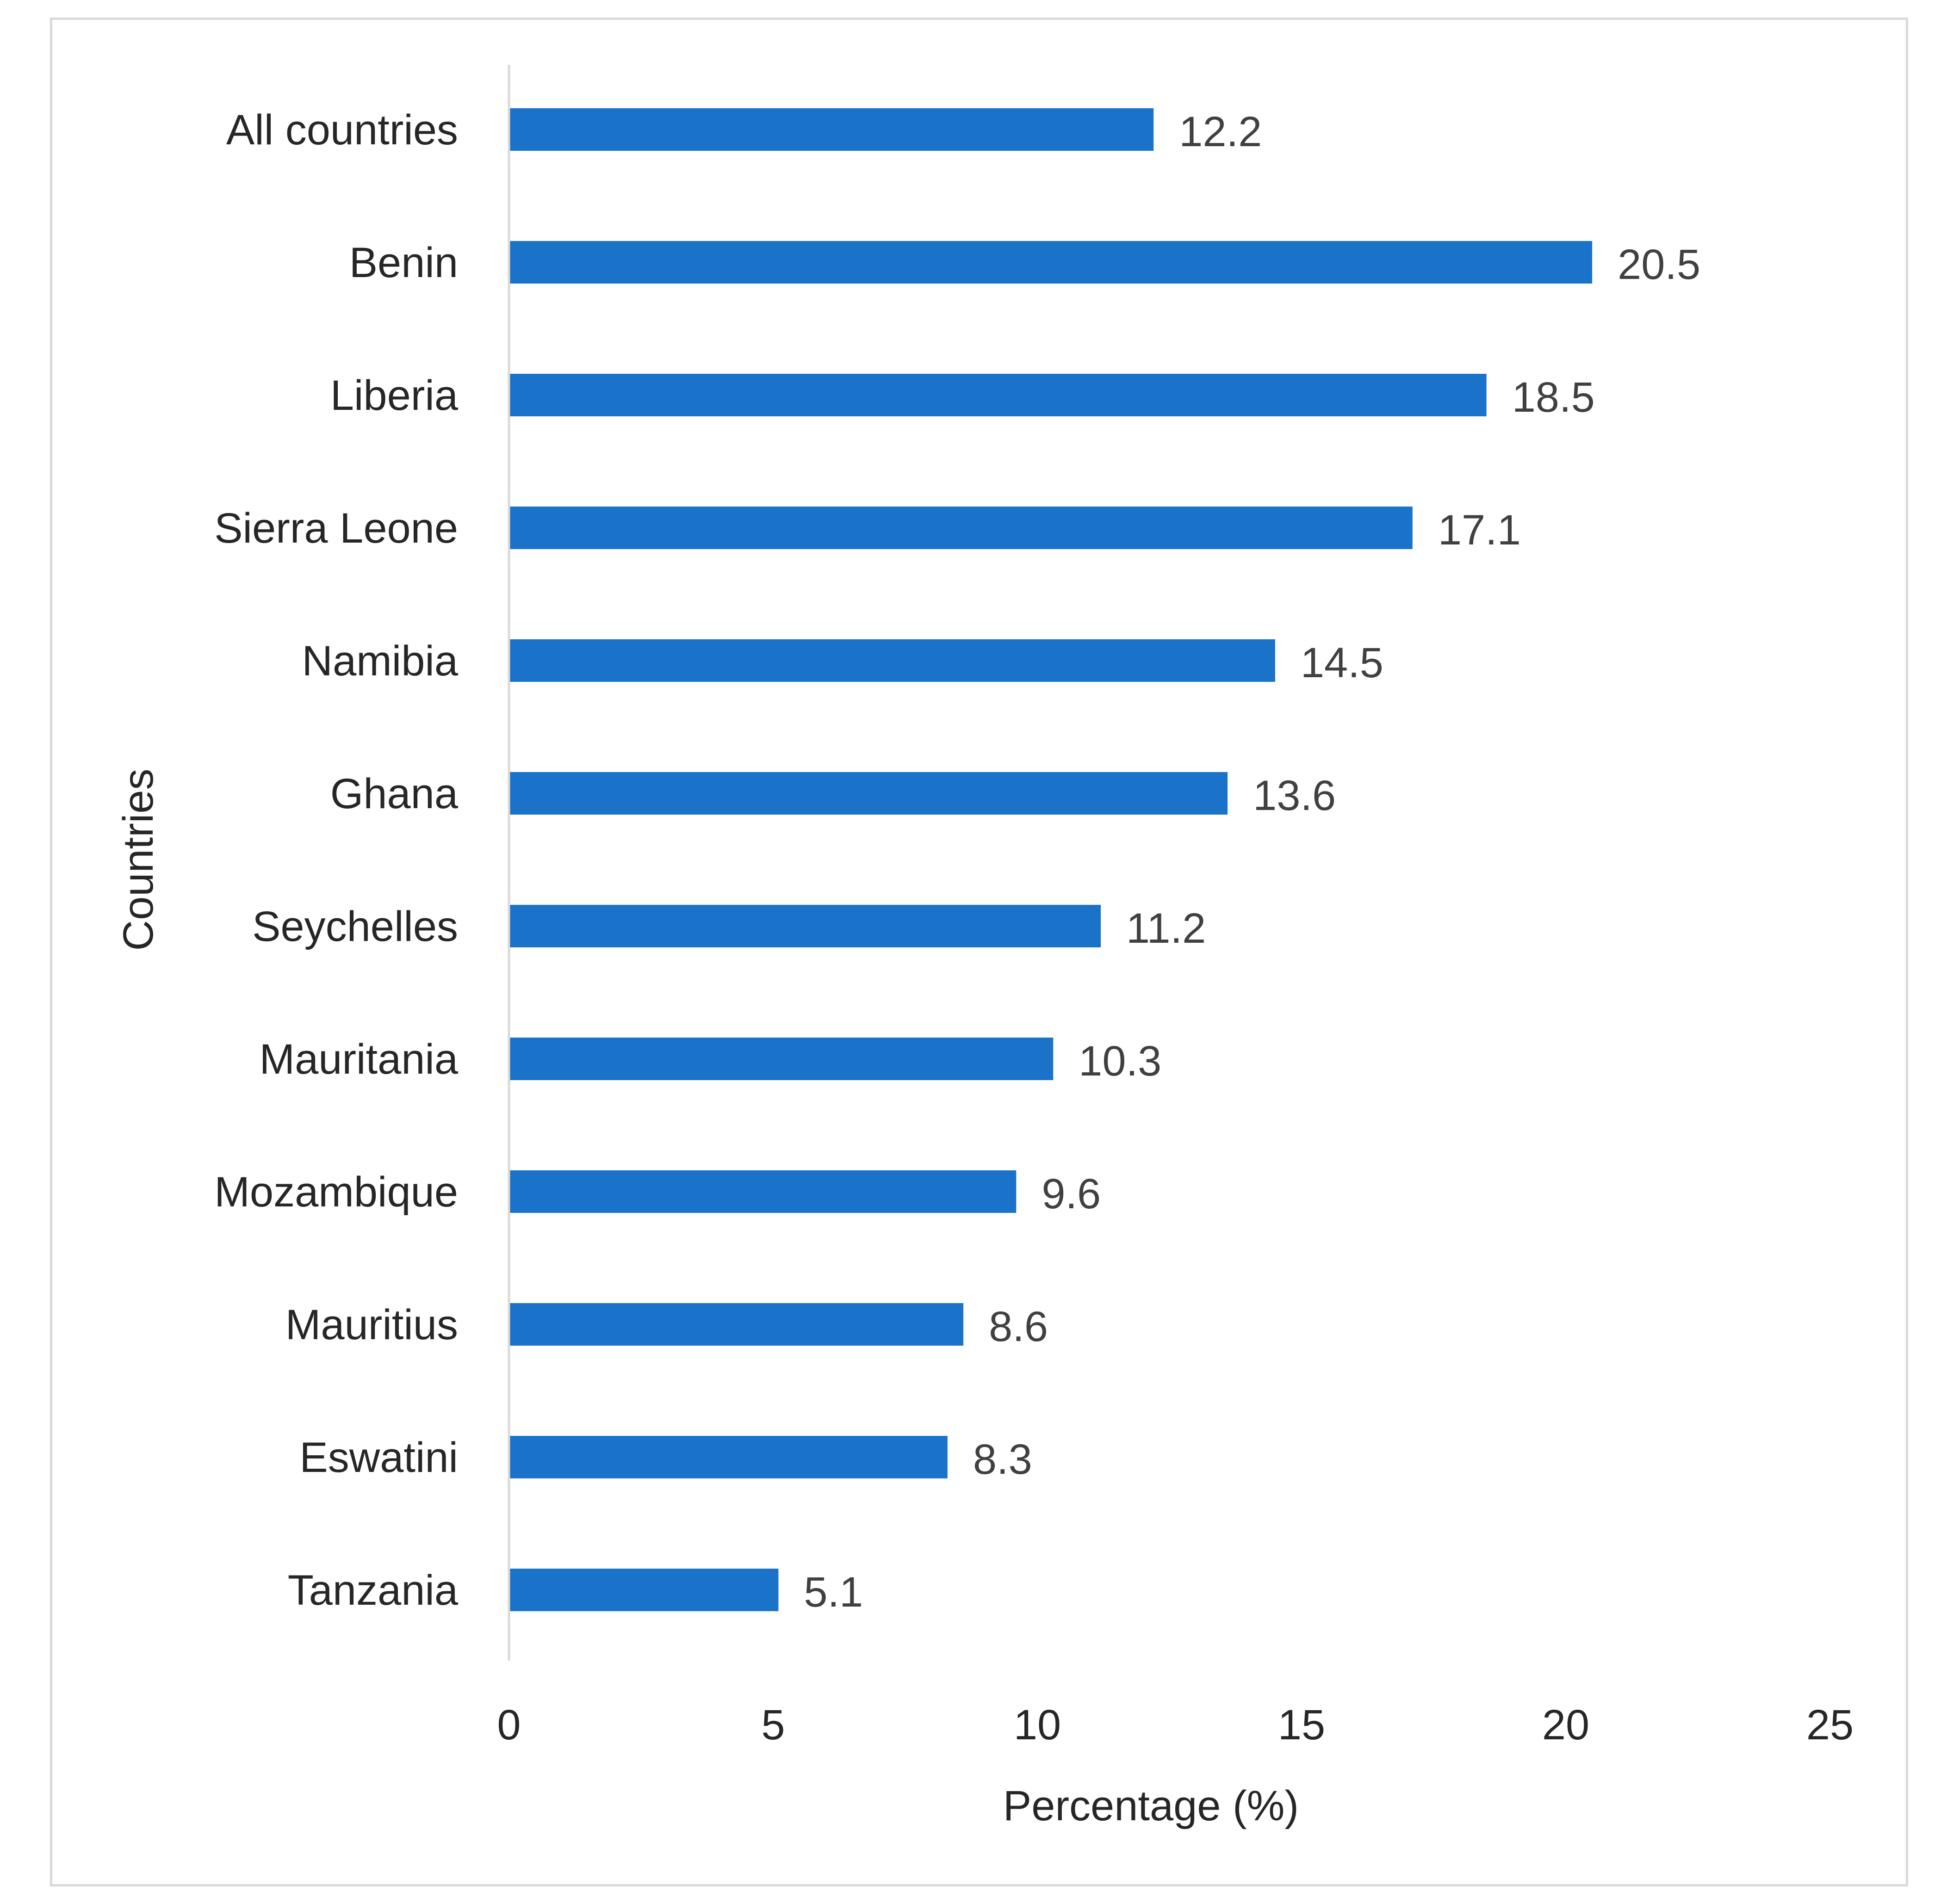 The image size is (1947, 1904). What do you see at coordinates (1037, 1725) in the screenshot?
I see `x-tick-label: 10` at bounding box center [1037, 1725].